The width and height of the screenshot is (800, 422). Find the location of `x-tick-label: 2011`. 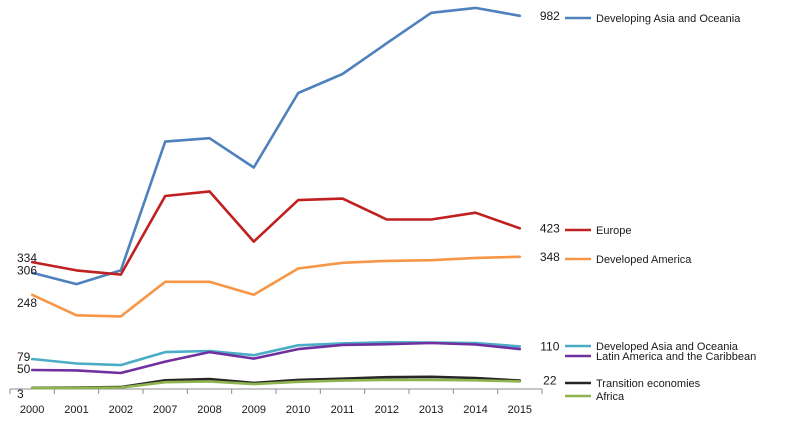

x-tick-label: 2011 is located at coordinates (343, 410).